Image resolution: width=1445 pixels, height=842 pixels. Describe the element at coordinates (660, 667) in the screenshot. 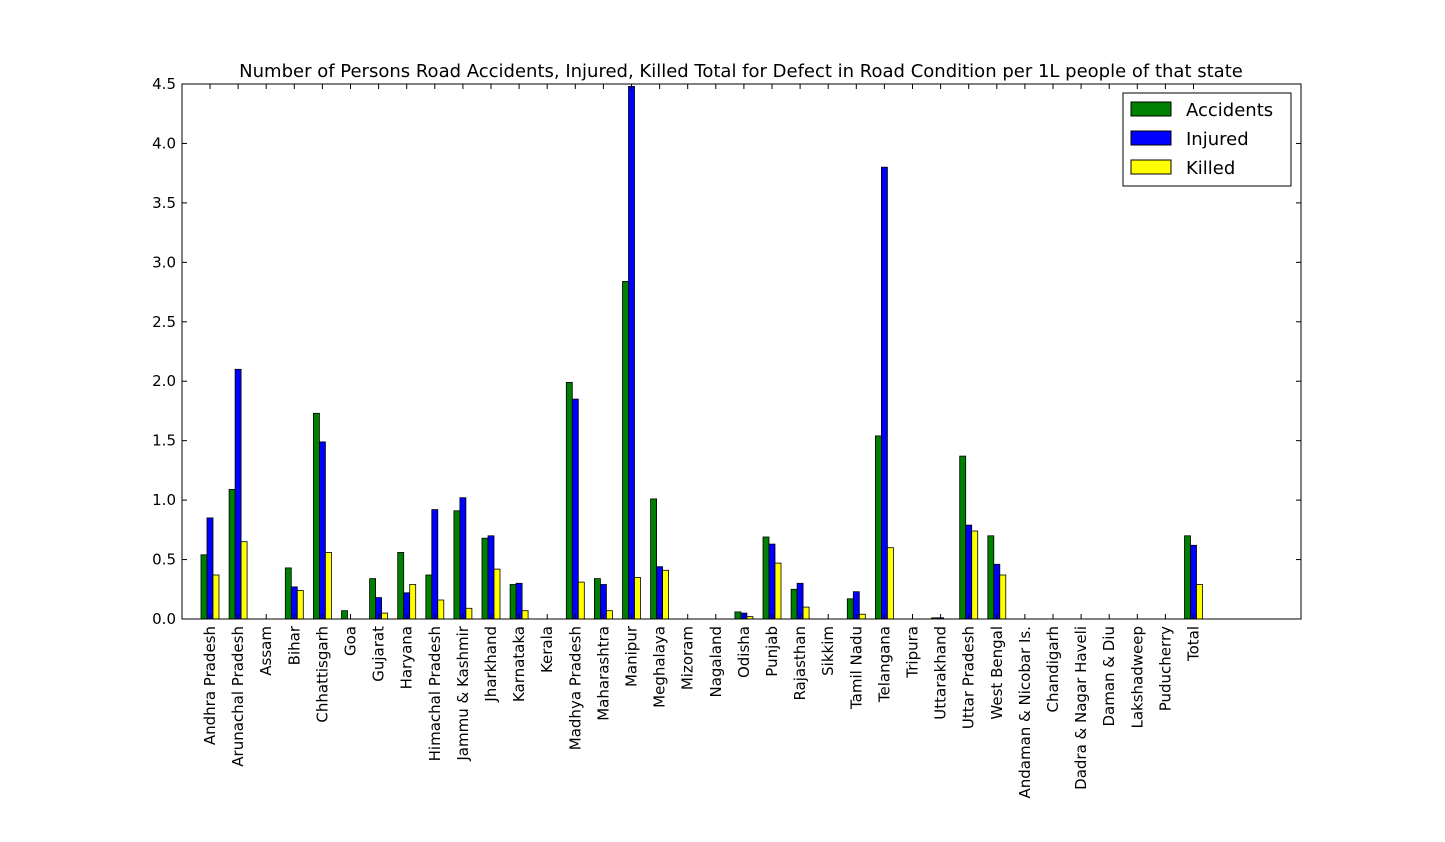

I see `x-tick-label: Meghalaya` at that location.